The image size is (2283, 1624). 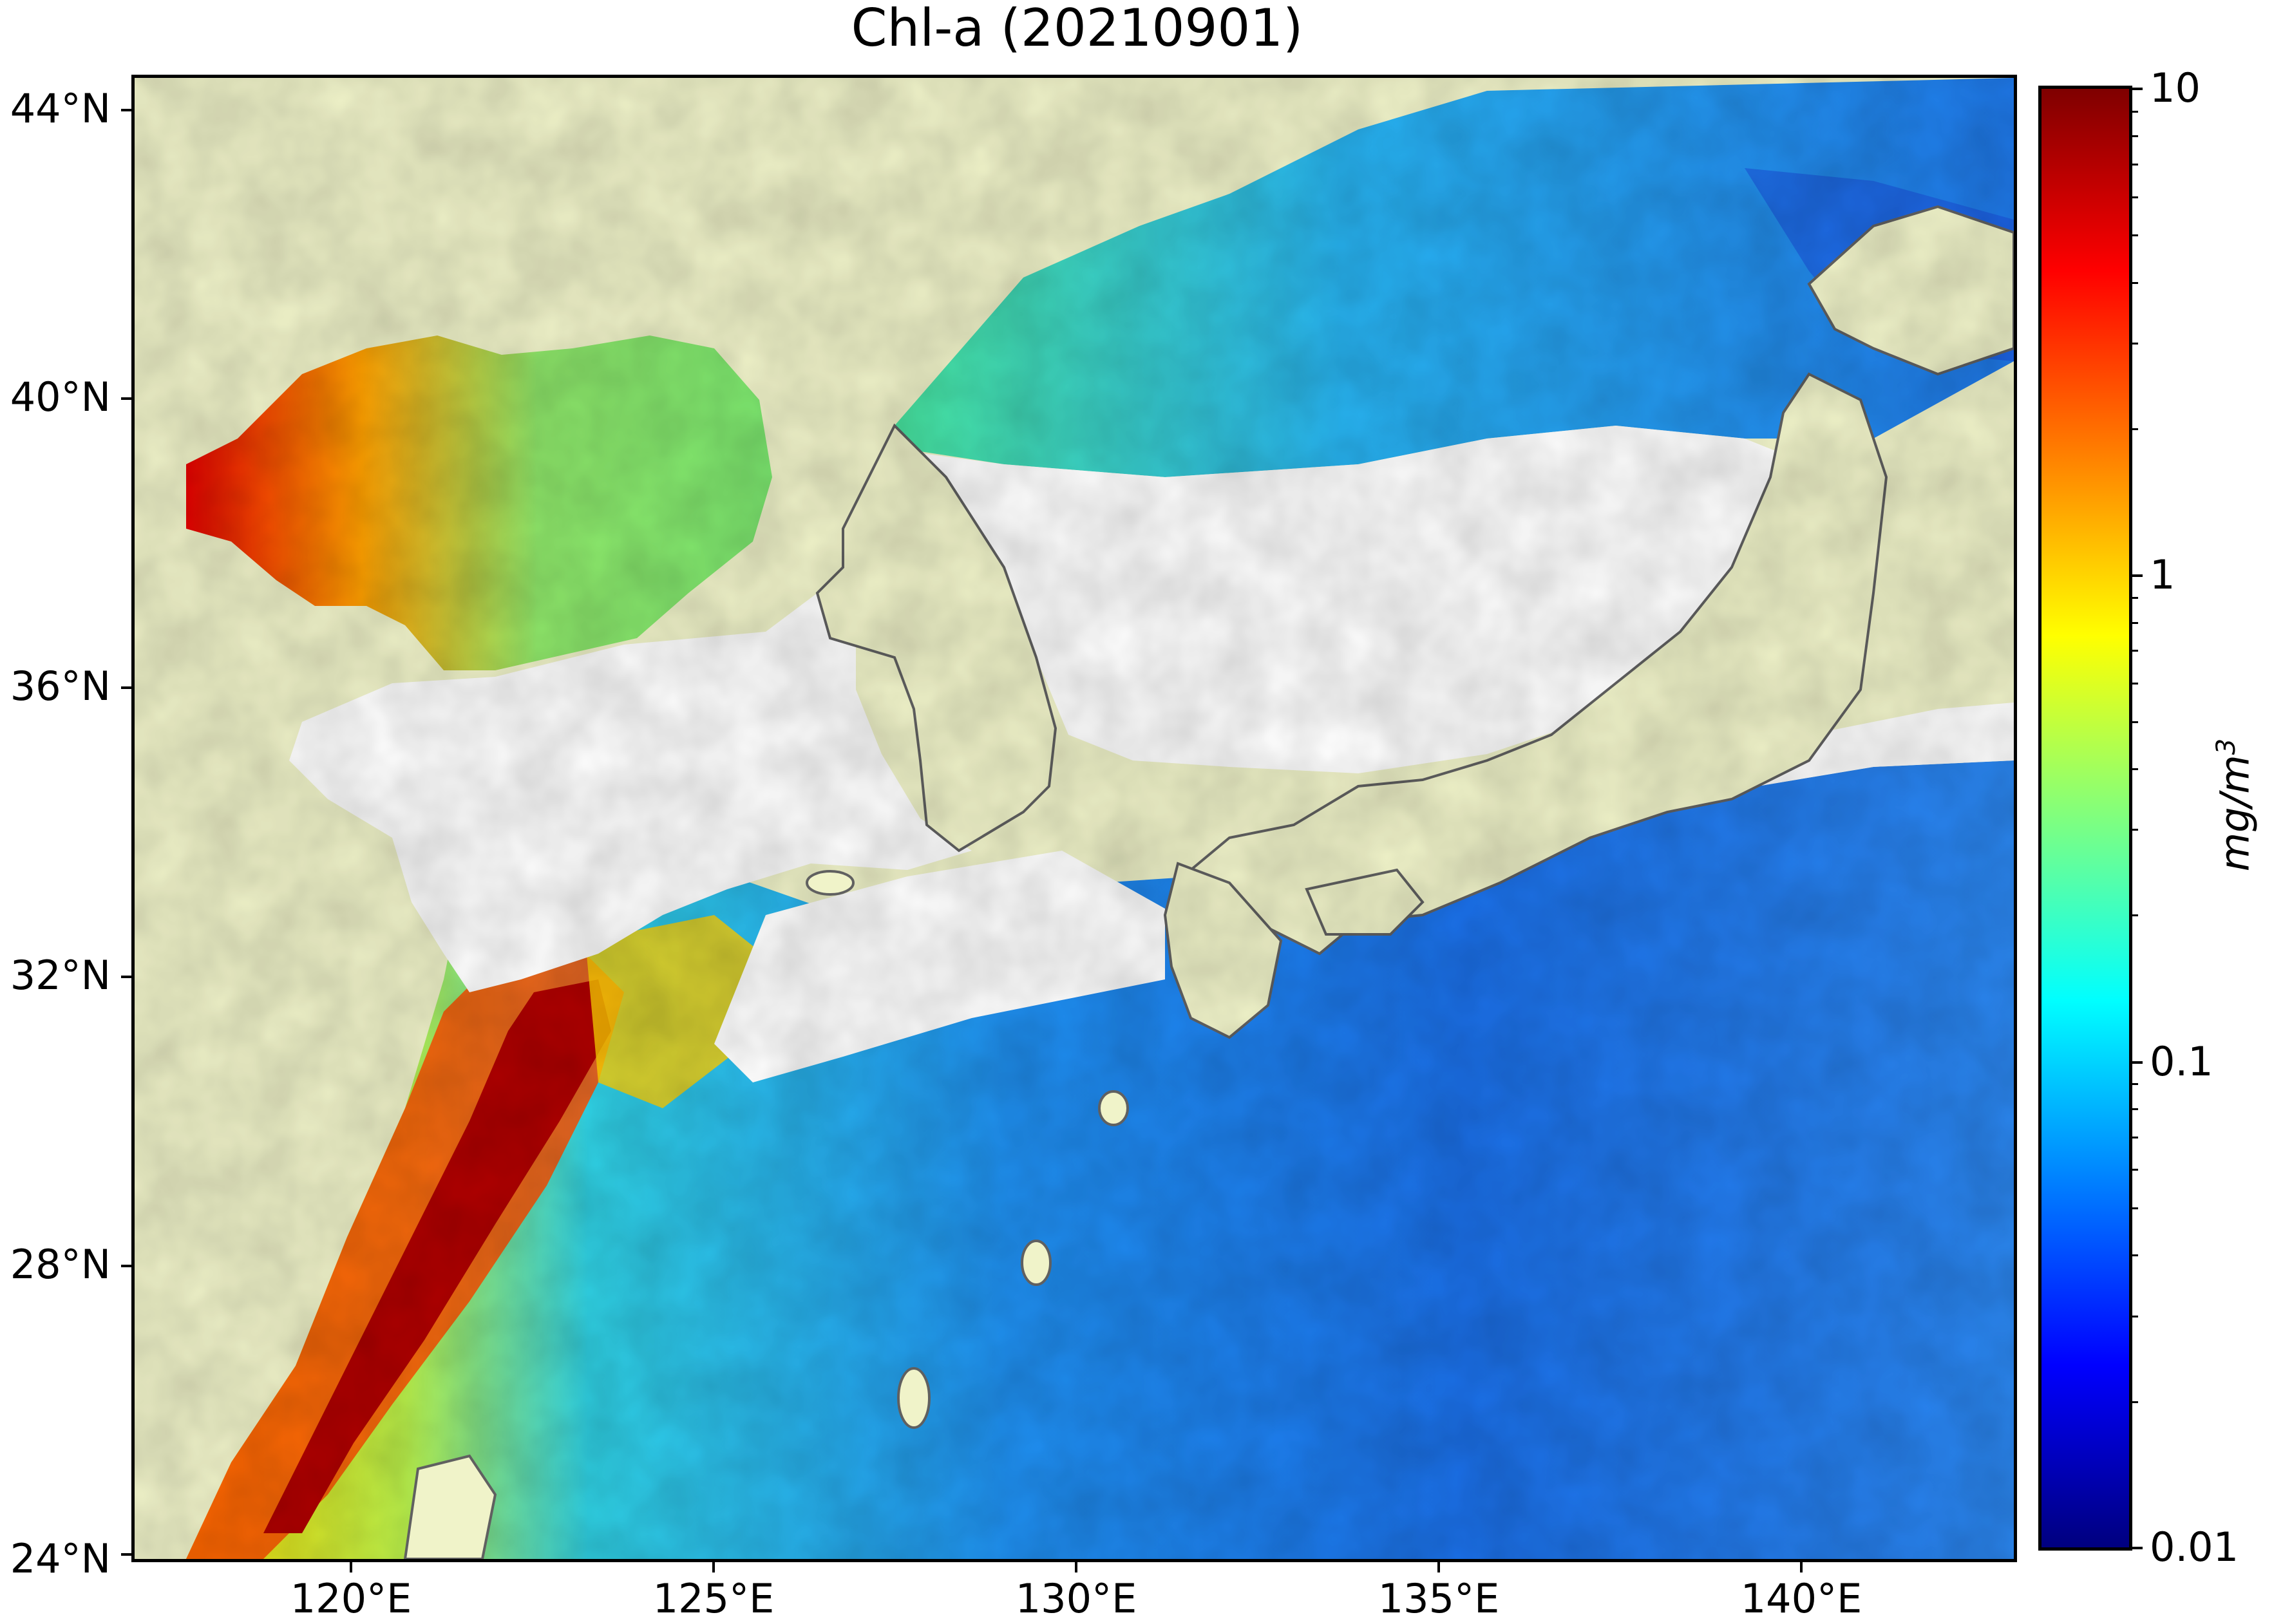 I want to click on lat-label-32: 32°N, so click(x=60, y=976).